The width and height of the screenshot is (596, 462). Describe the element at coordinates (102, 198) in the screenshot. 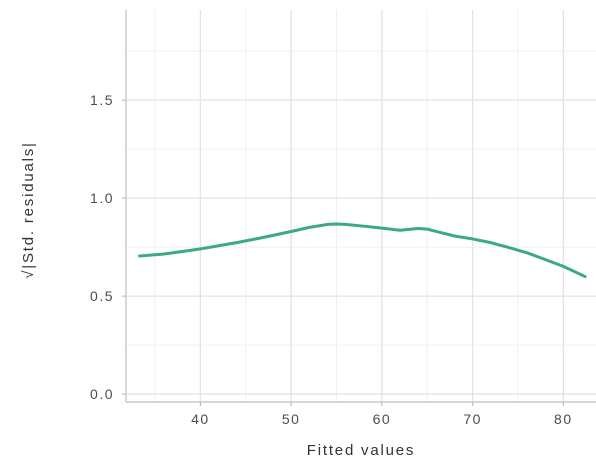

I see `y-tick-label: 1.0` at that location.